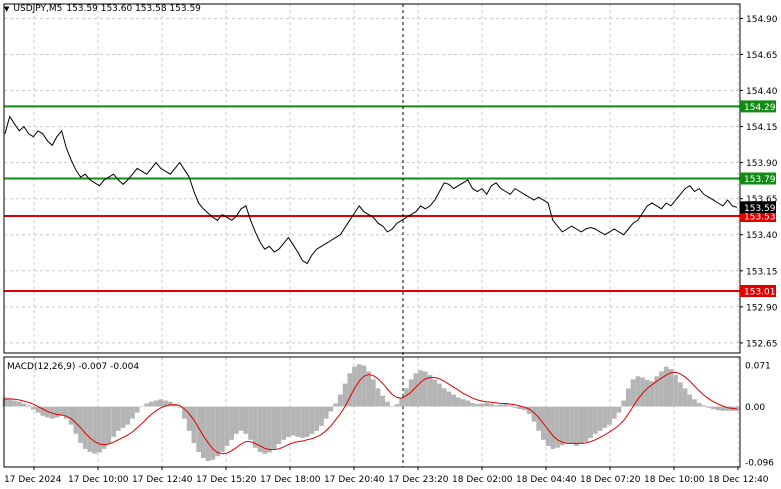  What do you see at coordinates (759, 464) in the screenshot?
I see `macd-tick-label: -0.096` at bounding box center [759, 464].